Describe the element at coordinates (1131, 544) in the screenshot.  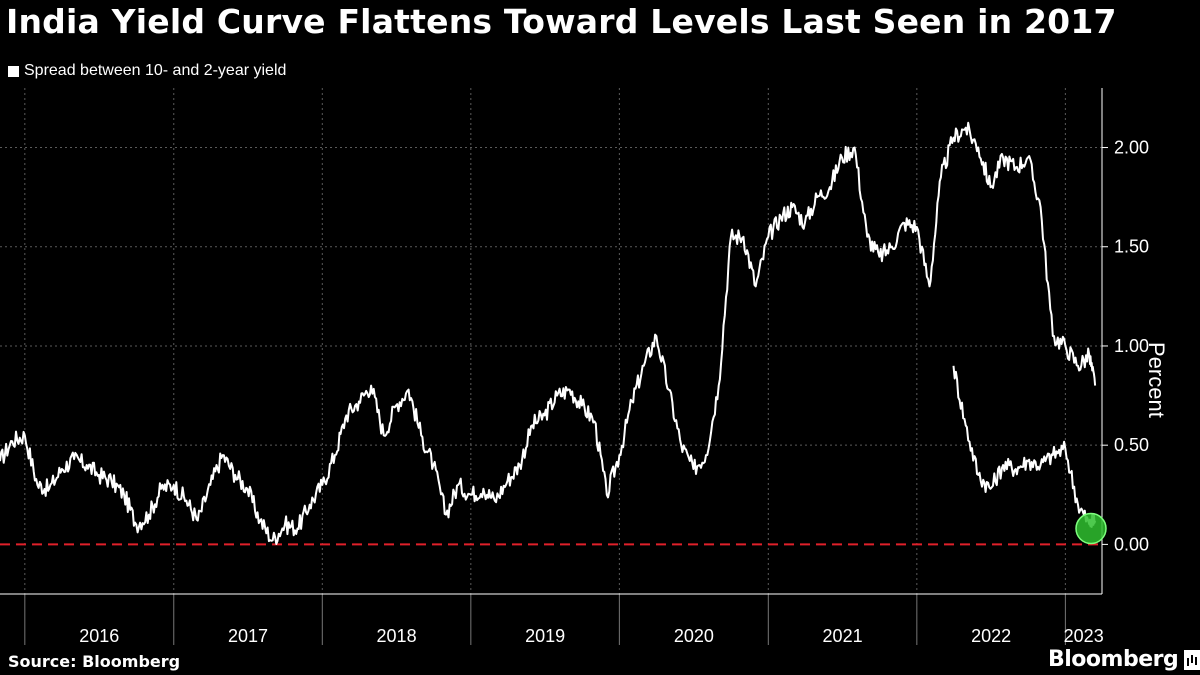
I see `y-tick-label: 0.00` at that location.